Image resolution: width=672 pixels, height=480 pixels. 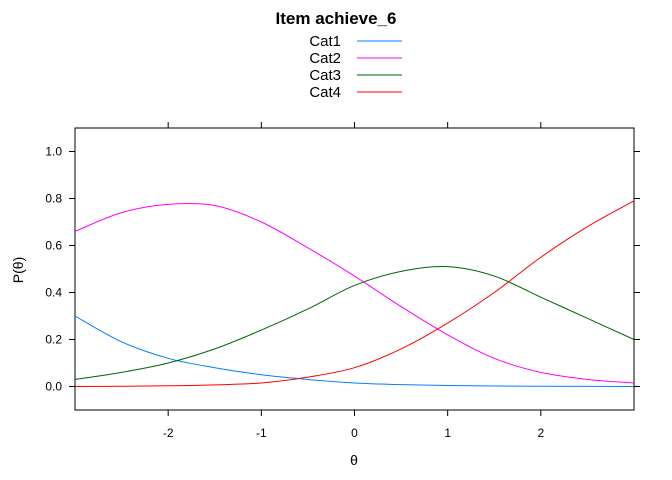 I want to click on y-tick-label: 0.6, so click(x=53, y=246).